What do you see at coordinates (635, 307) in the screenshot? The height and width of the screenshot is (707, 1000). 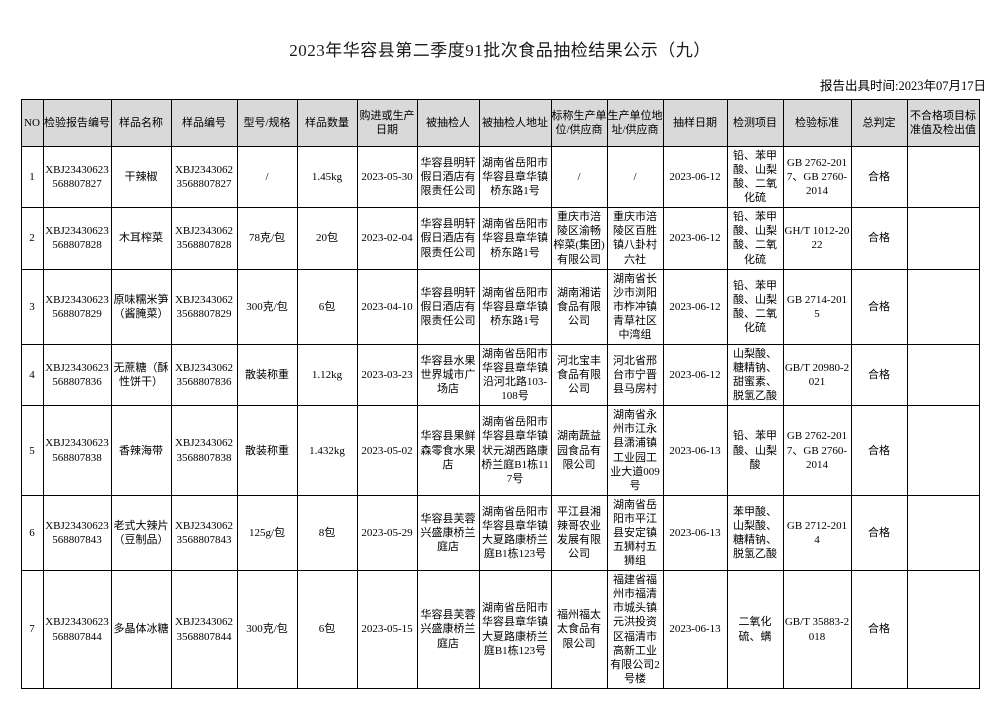 I see `cell-producer-address: 湖南省长沙市浏阳市柞冲镇青草社区中湾组` at bounding box center [635, 307].